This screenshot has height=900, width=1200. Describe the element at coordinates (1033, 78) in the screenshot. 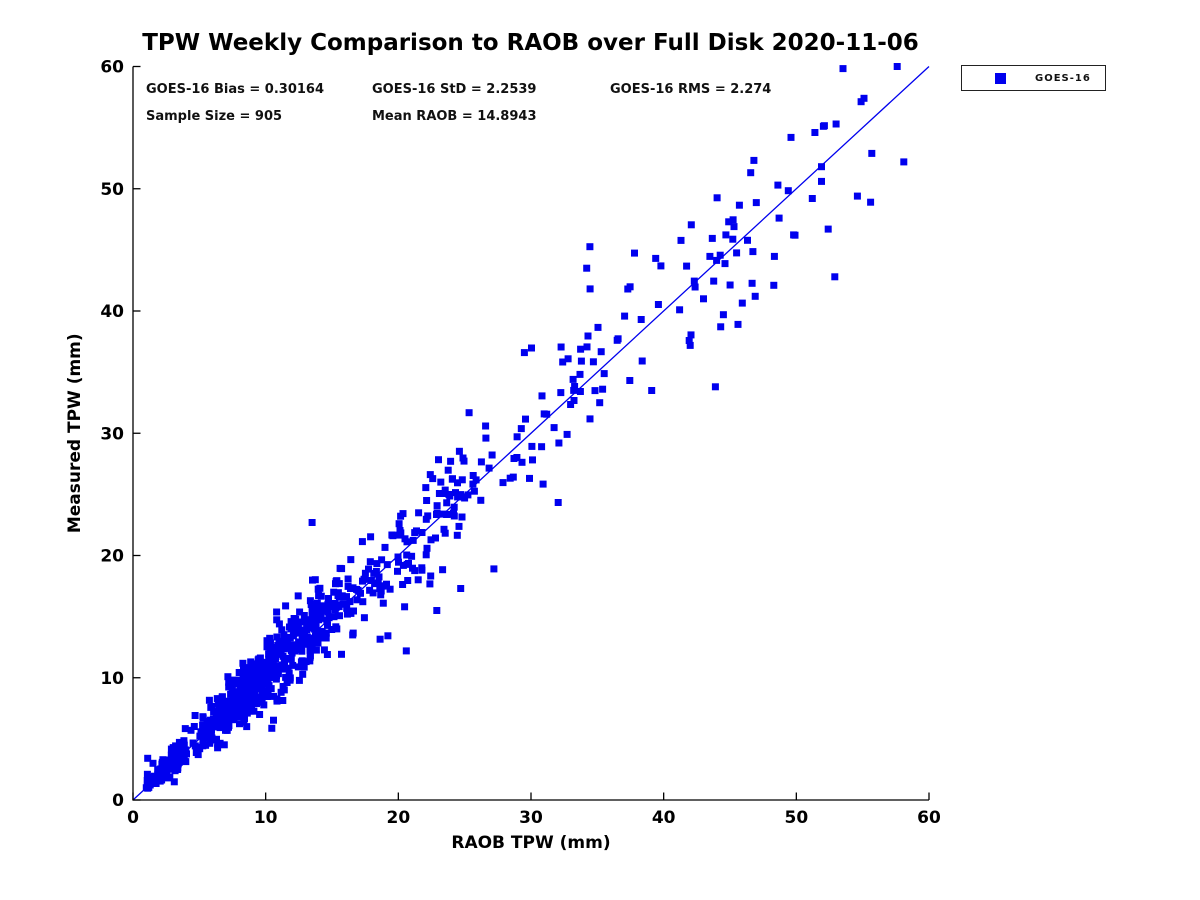

I see `legend: GOES-16` at that location.